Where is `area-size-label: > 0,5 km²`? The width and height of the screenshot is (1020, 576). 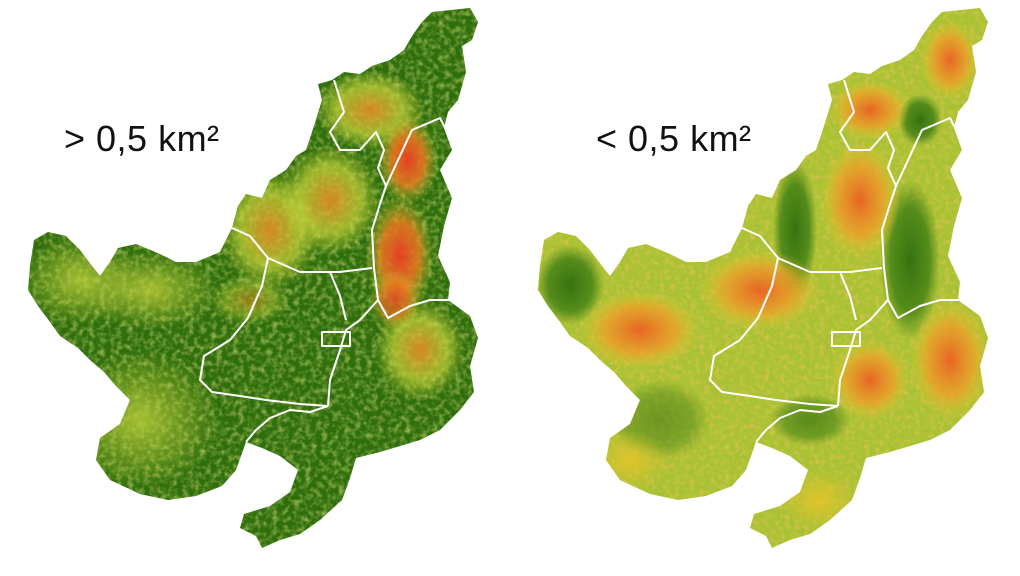
area-size-label: > 0,5 km² is located at coordinates (142, 138).